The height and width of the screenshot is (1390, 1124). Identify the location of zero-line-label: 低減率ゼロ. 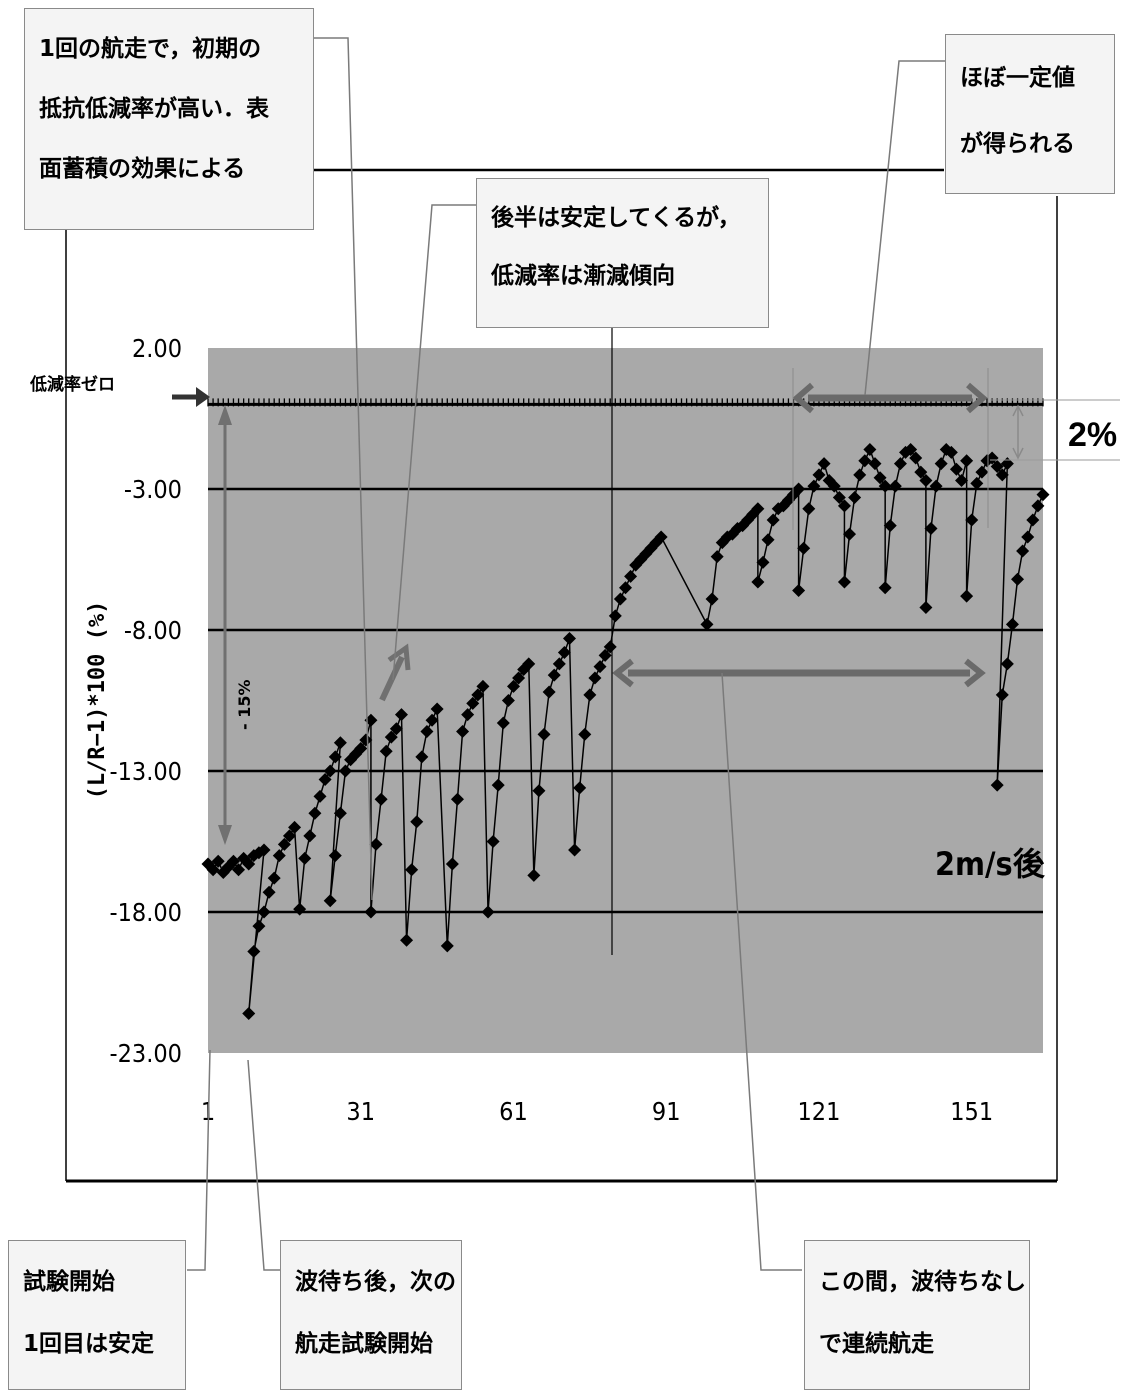
(72, 384).